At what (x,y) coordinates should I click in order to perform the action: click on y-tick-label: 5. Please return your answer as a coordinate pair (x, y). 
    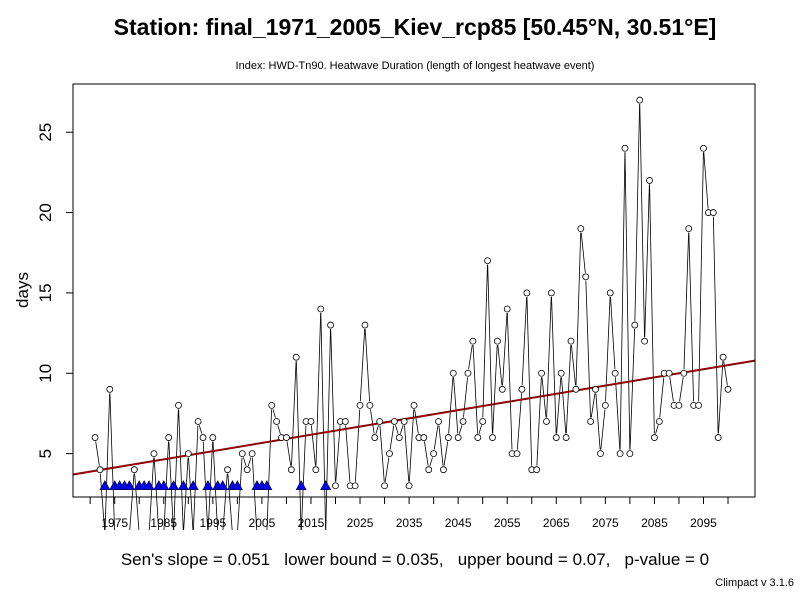
    Looking at the image, I should click on (45, 453).